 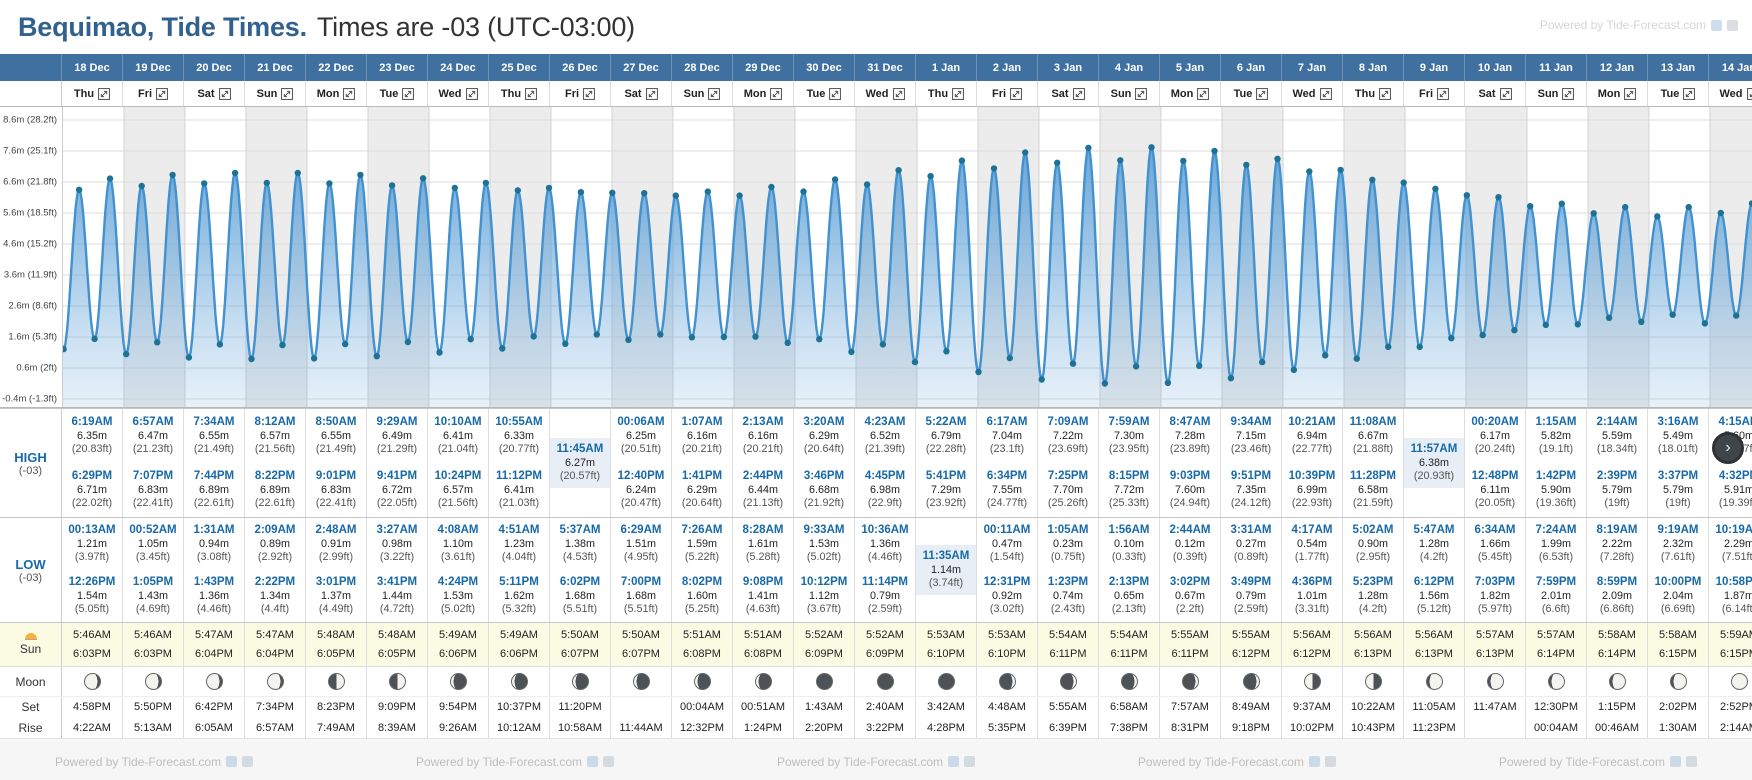 I want to click on moonrise-time: 10:58AM, so click(x=580, y=727).